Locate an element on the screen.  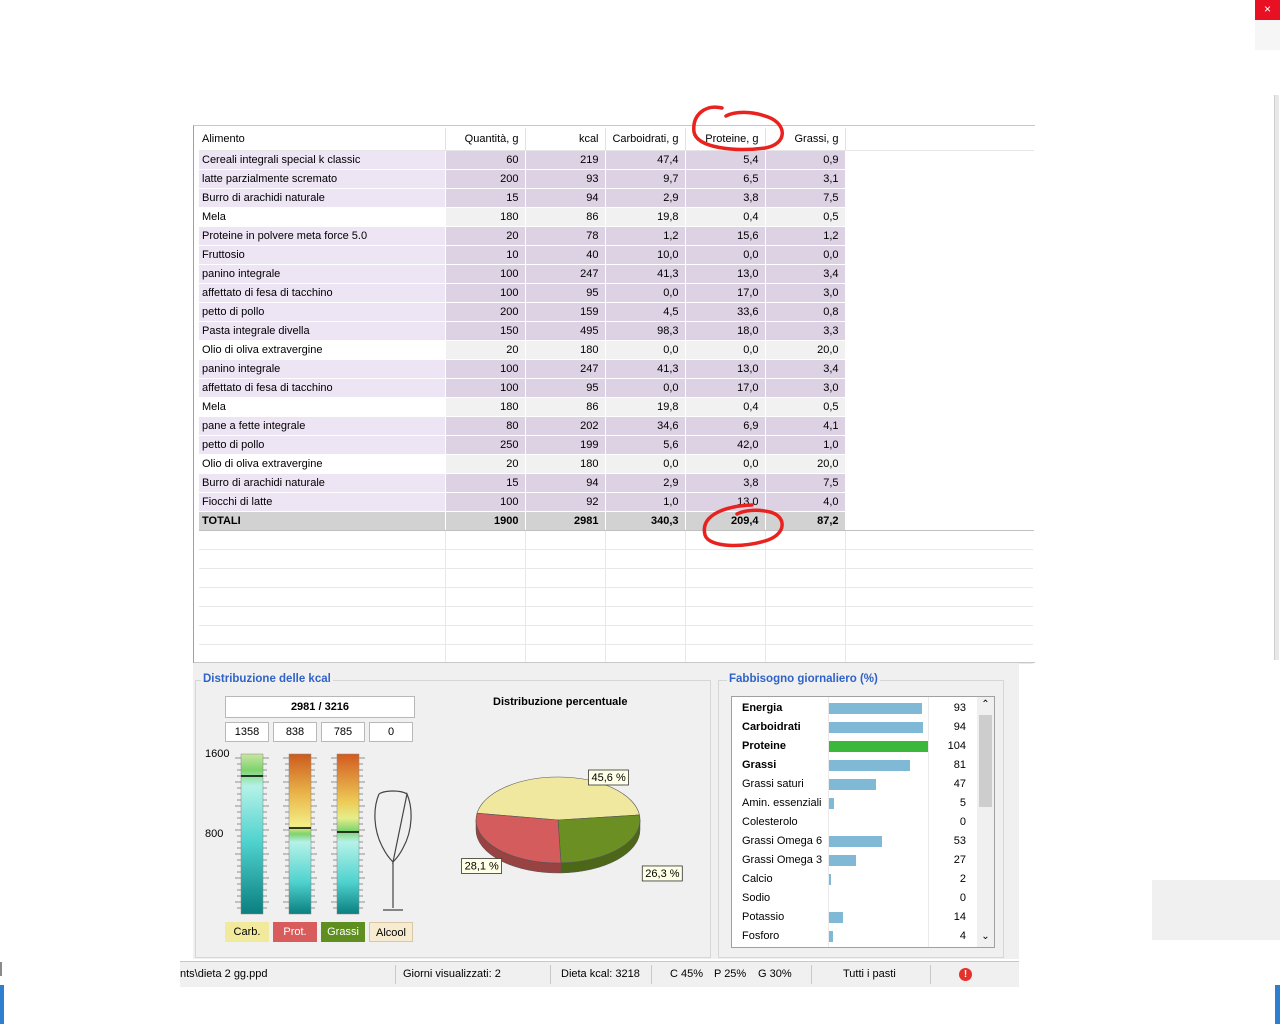
cell-kcal: 93 is located at coordinates (565, 179).